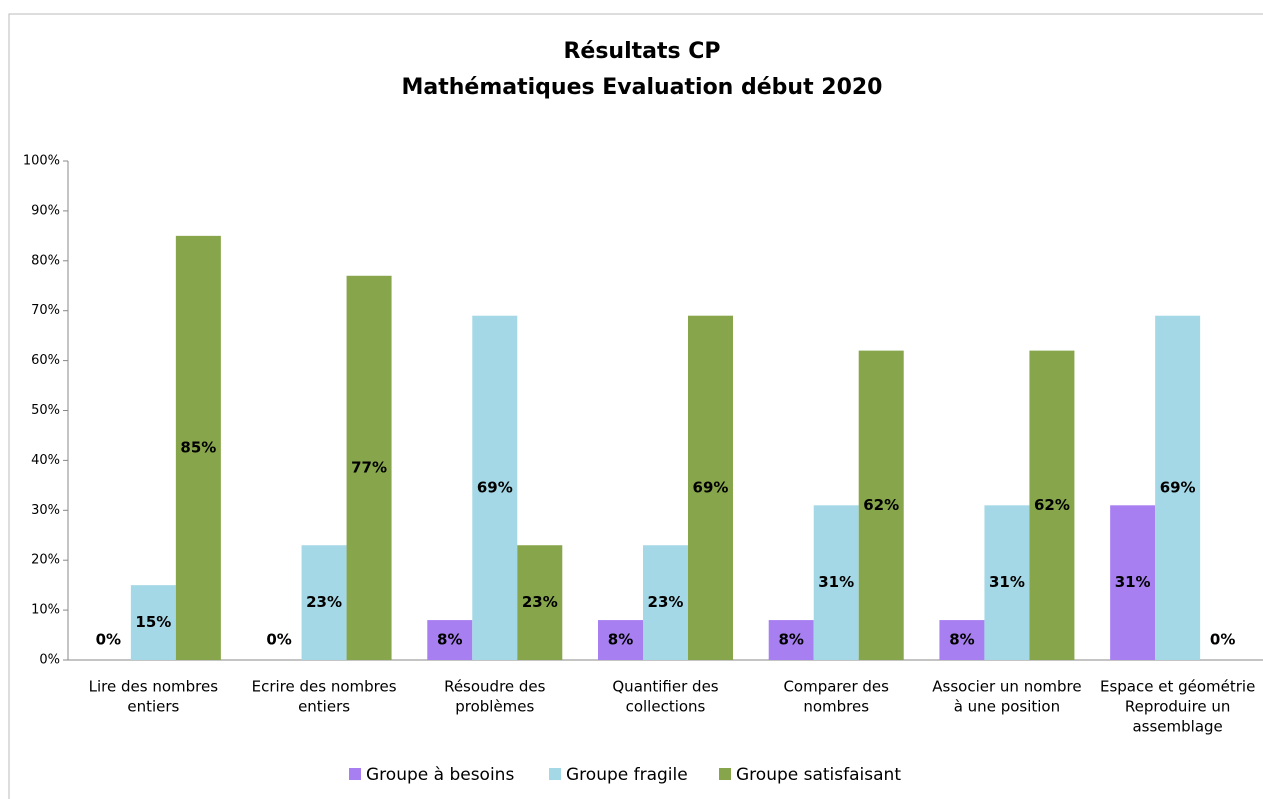 The width and height of the screenshot is (1263, 799). I want to click on y-tick-label: 50%, so click(45, 410).